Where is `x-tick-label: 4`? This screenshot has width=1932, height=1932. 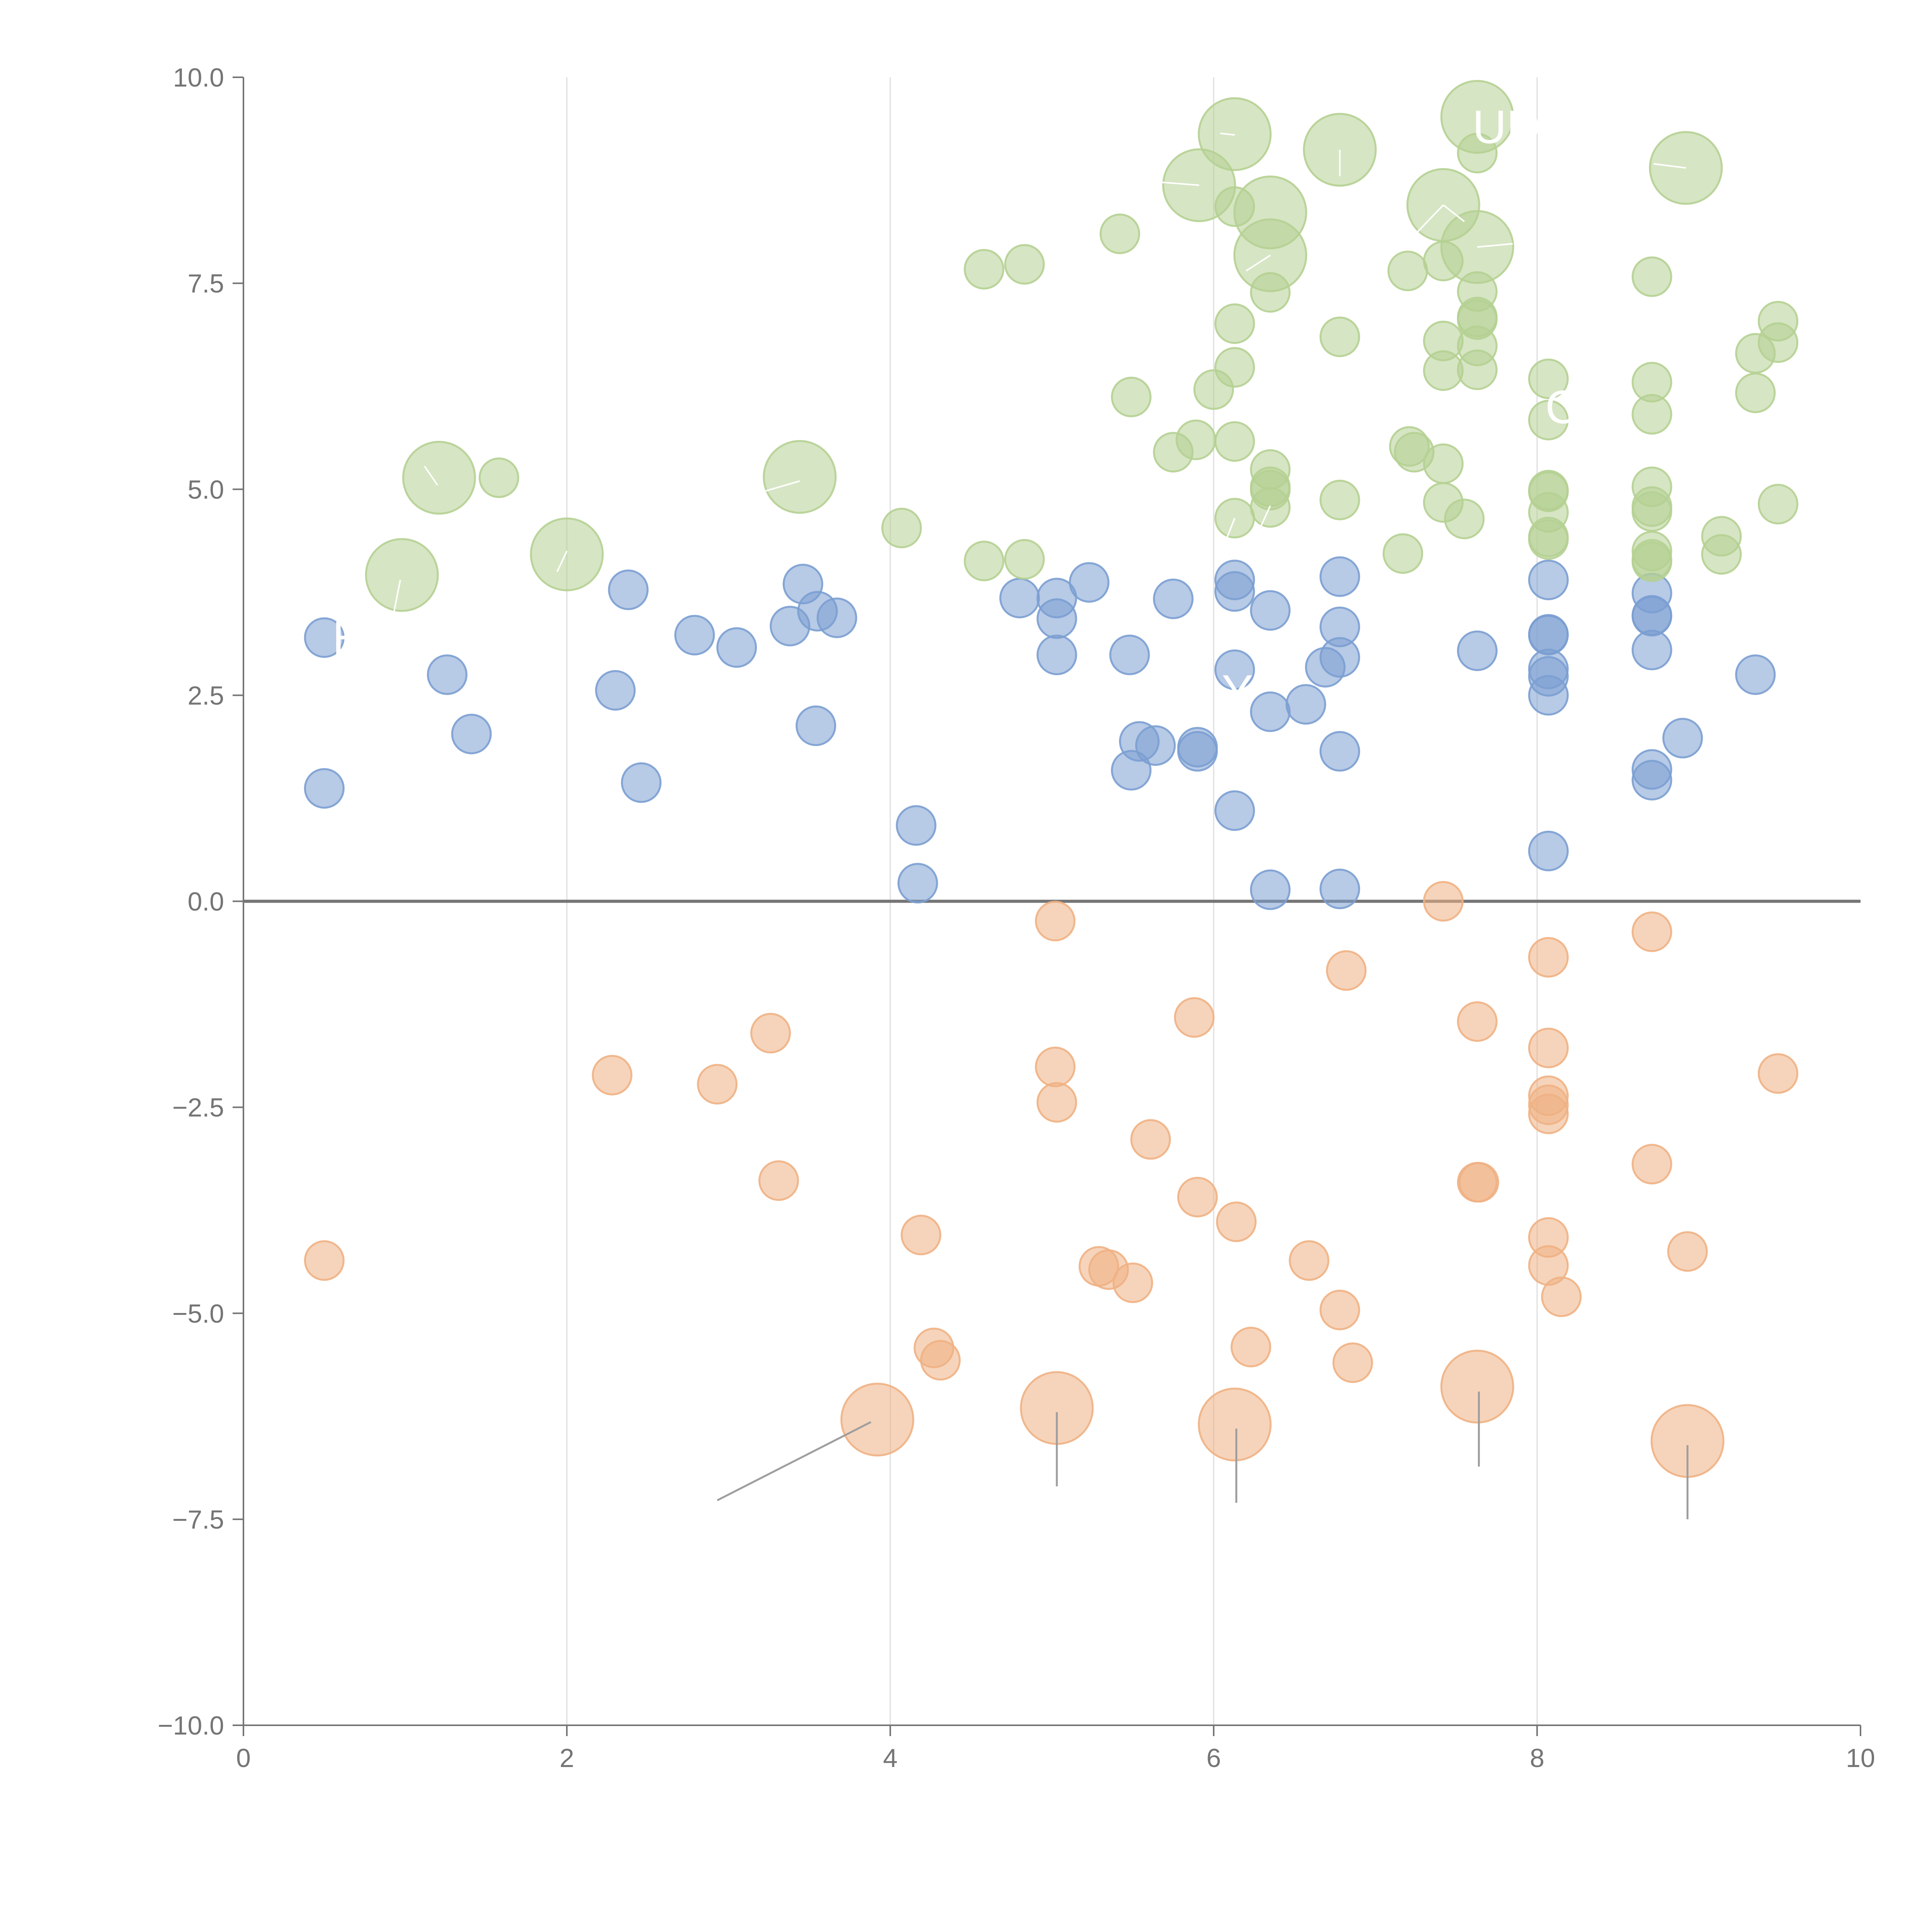
x-tick-label: 4 is located at coordinates (891, 1758).